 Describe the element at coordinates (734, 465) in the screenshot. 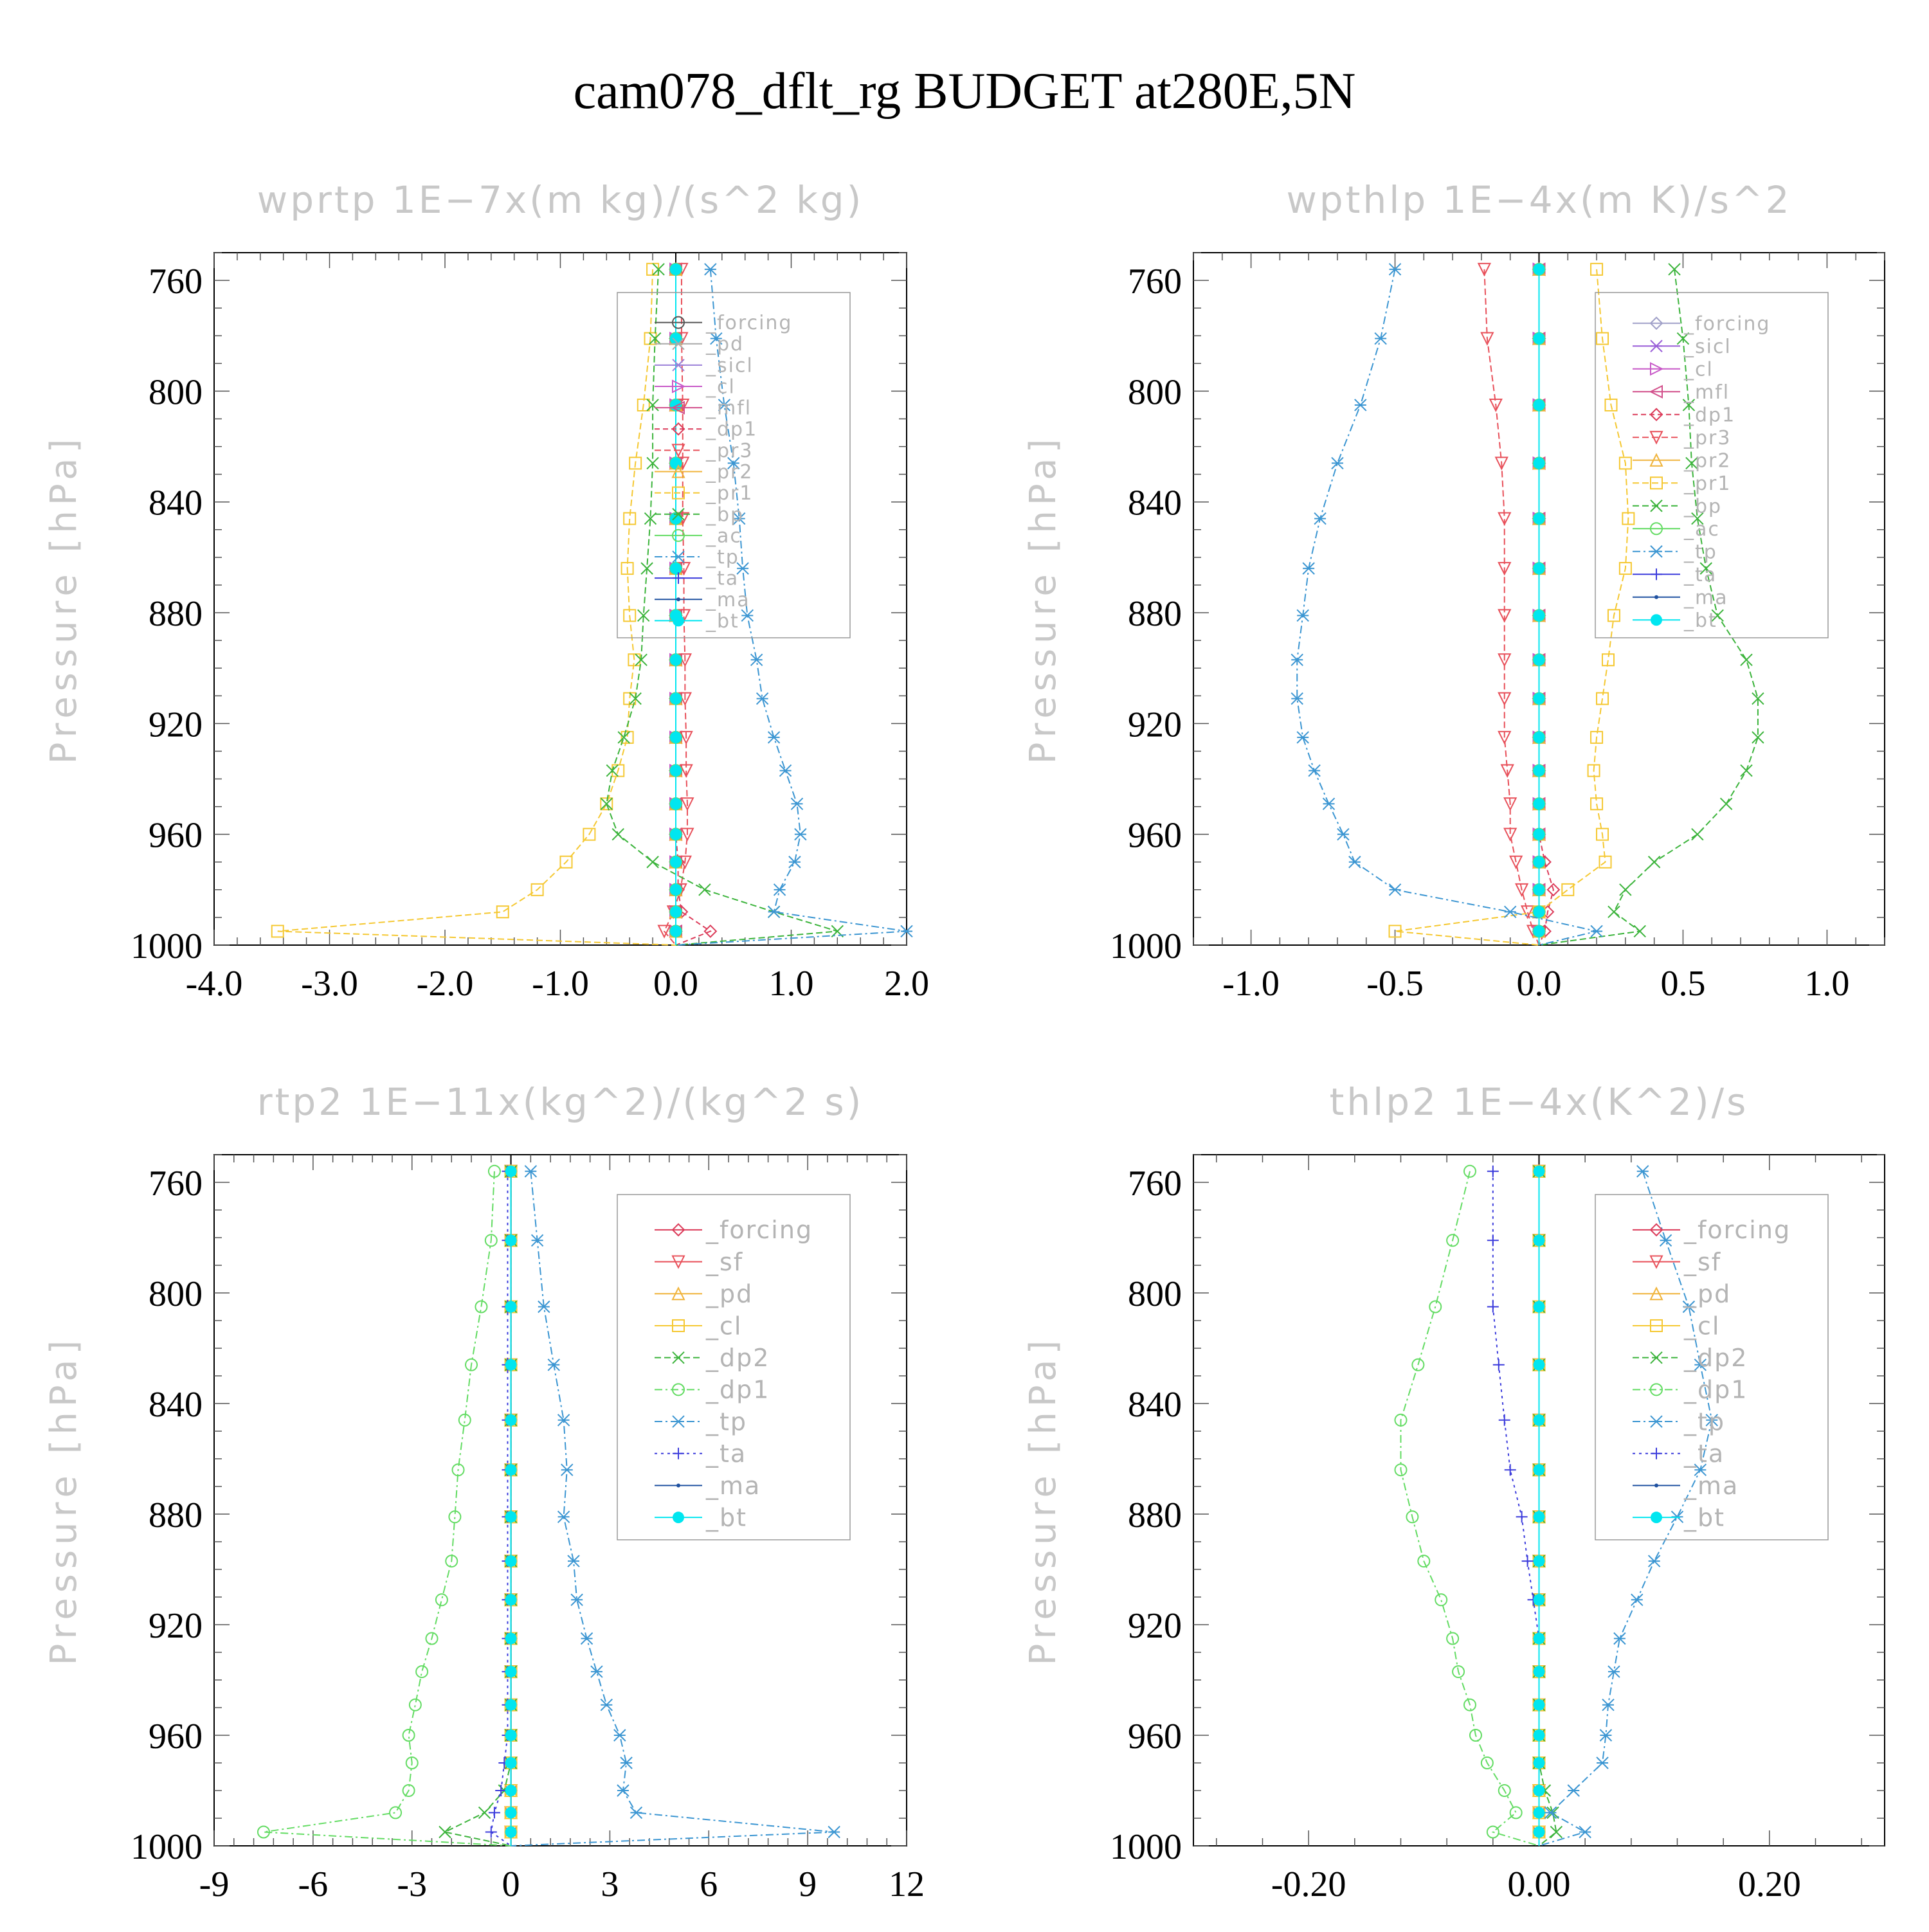

I see `legend-box` at that location.